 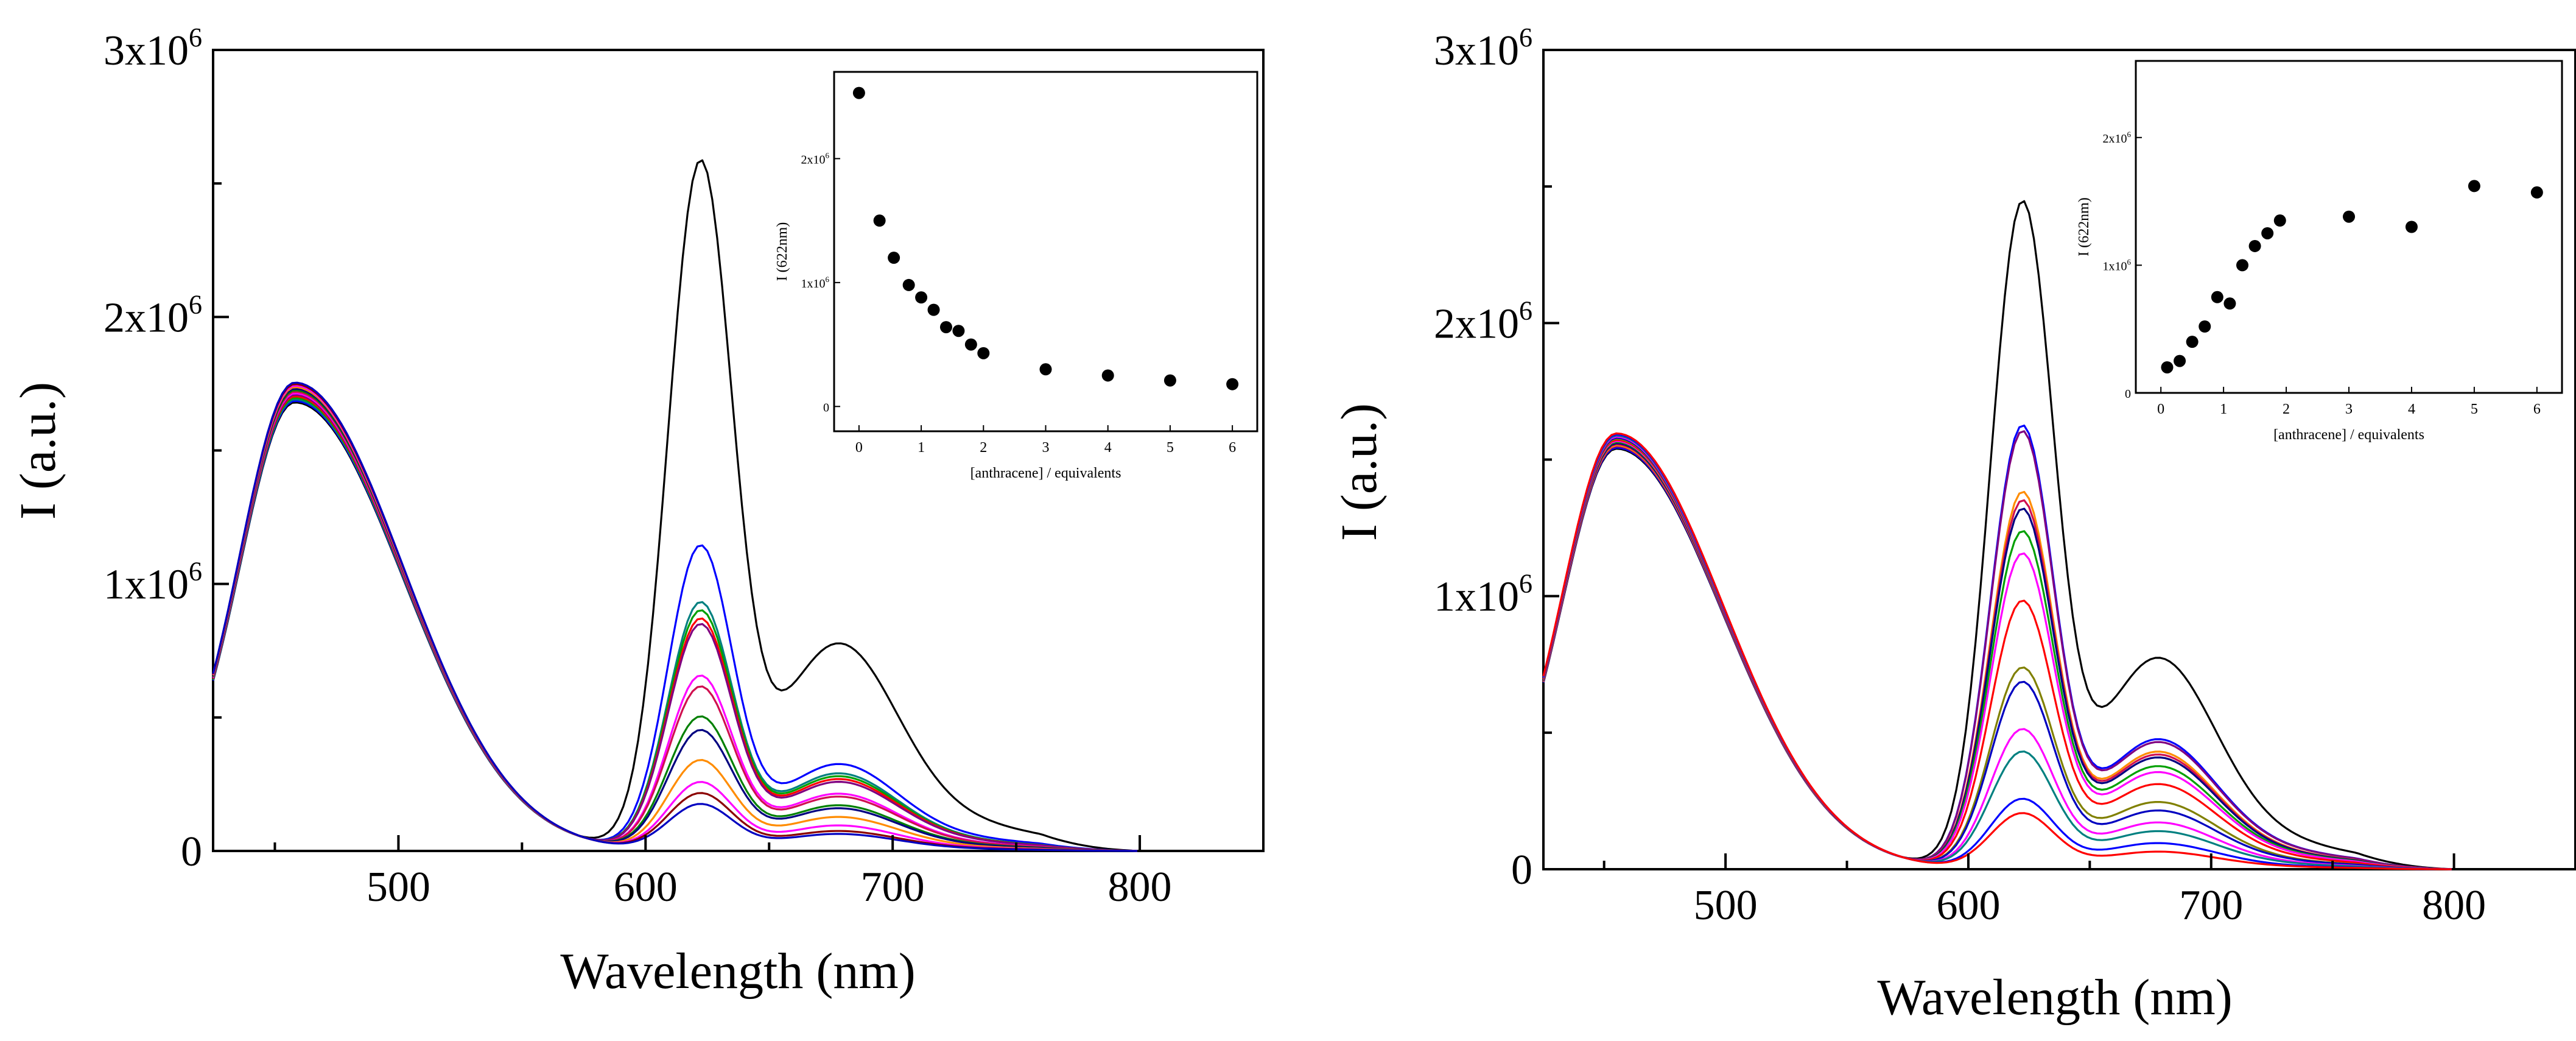 What do you see at coordinates (2286, 409) in the screenshot?
I see `right-inset-x-tick-label: 2` at bounding box center [2286, 409].